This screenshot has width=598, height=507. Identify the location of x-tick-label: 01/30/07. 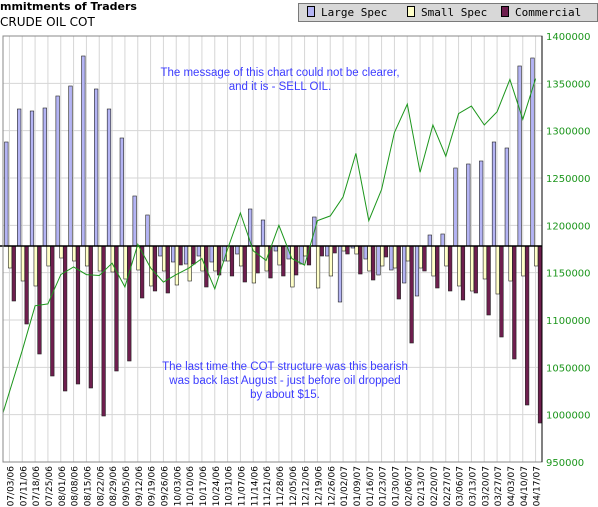
(396, 486).